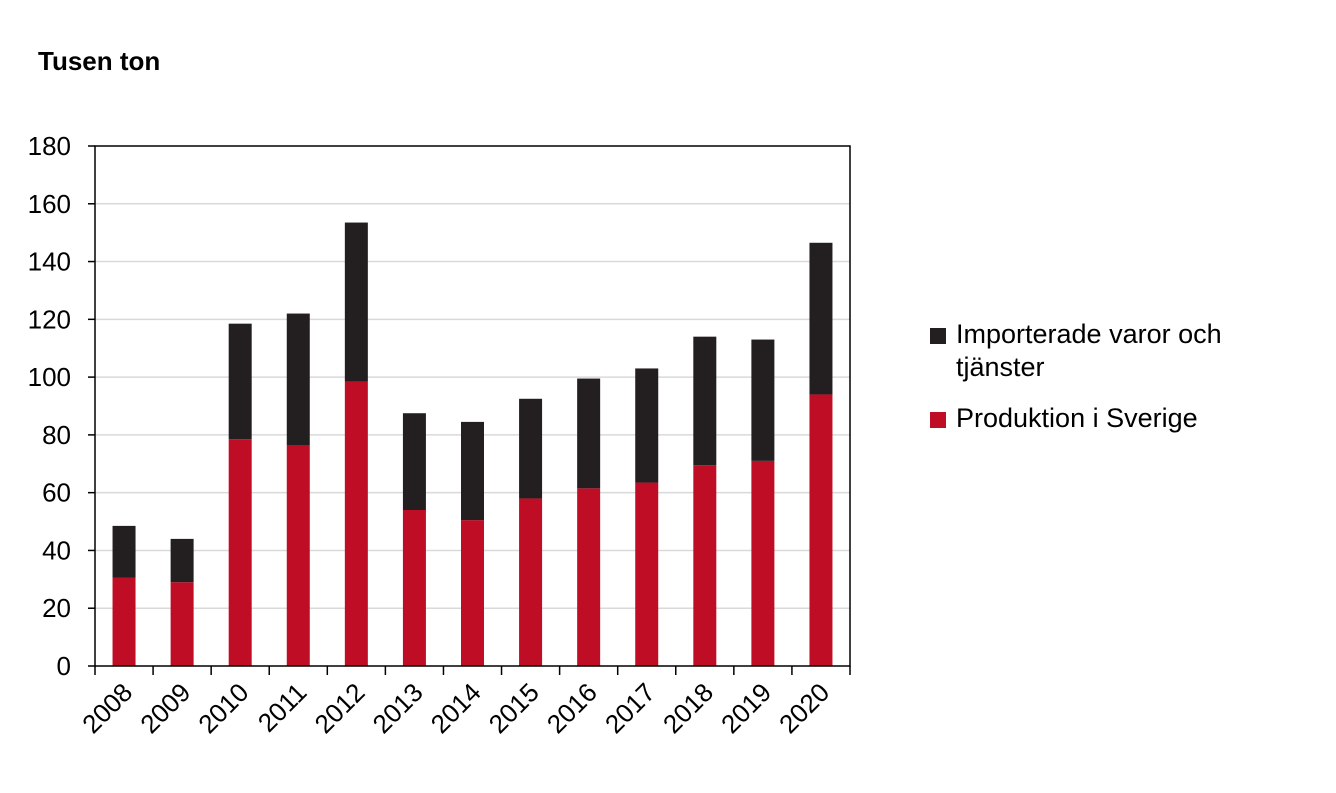 This screenshot has height=793, width=1336. What do you see at coordinates (763, 563) in the screenshot?
I see `bar-production-2019` at bounding box center [763, 563].